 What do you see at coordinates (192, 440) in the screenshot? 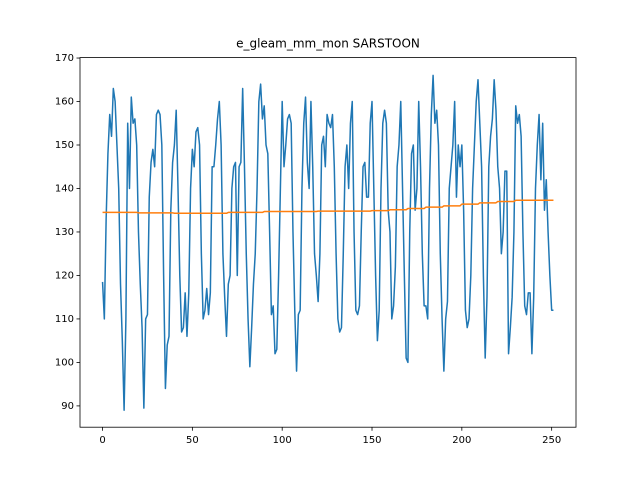
I see `x-tick-label: 50` at bounding box center [192, 440].